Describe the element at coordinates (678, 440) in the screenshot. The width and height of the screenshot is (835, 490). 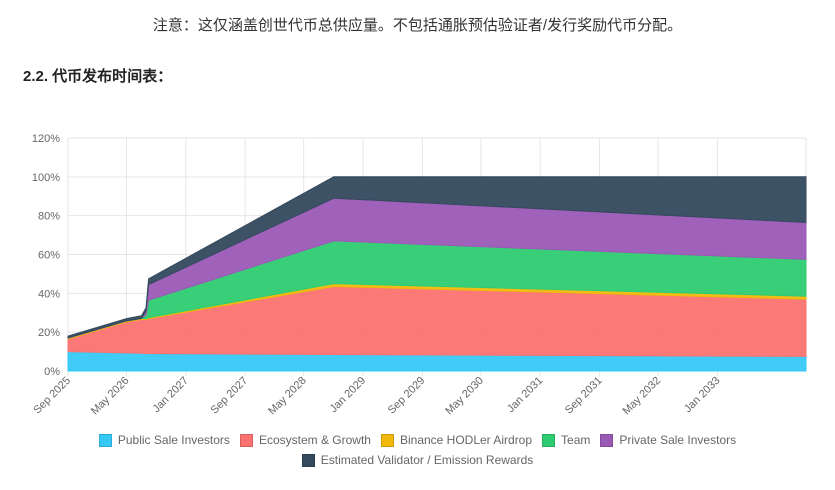
I see `legend-label: Private Sale Investors` at that location.